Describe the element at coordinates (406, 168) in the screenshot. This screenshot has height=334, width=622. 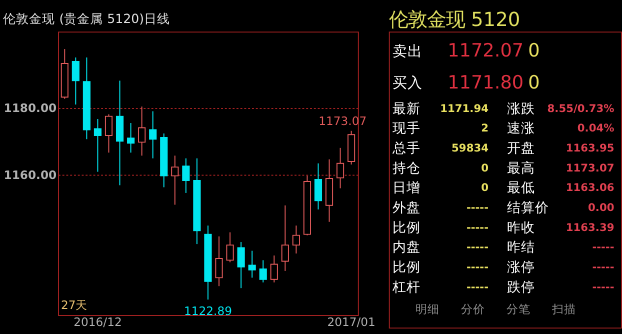
I see `text: 持仓` at that location.